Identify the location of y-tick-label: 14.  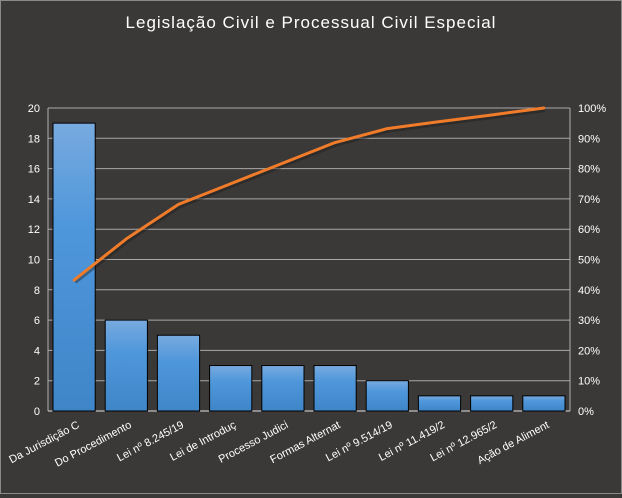
(34, 200).